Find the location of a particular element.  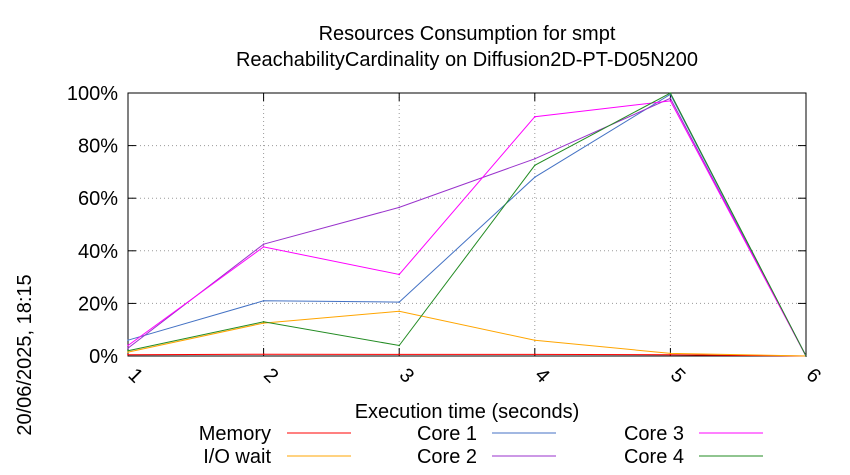

x-axis-label: Execution time (seconds) is located at coordinates (467, 412).